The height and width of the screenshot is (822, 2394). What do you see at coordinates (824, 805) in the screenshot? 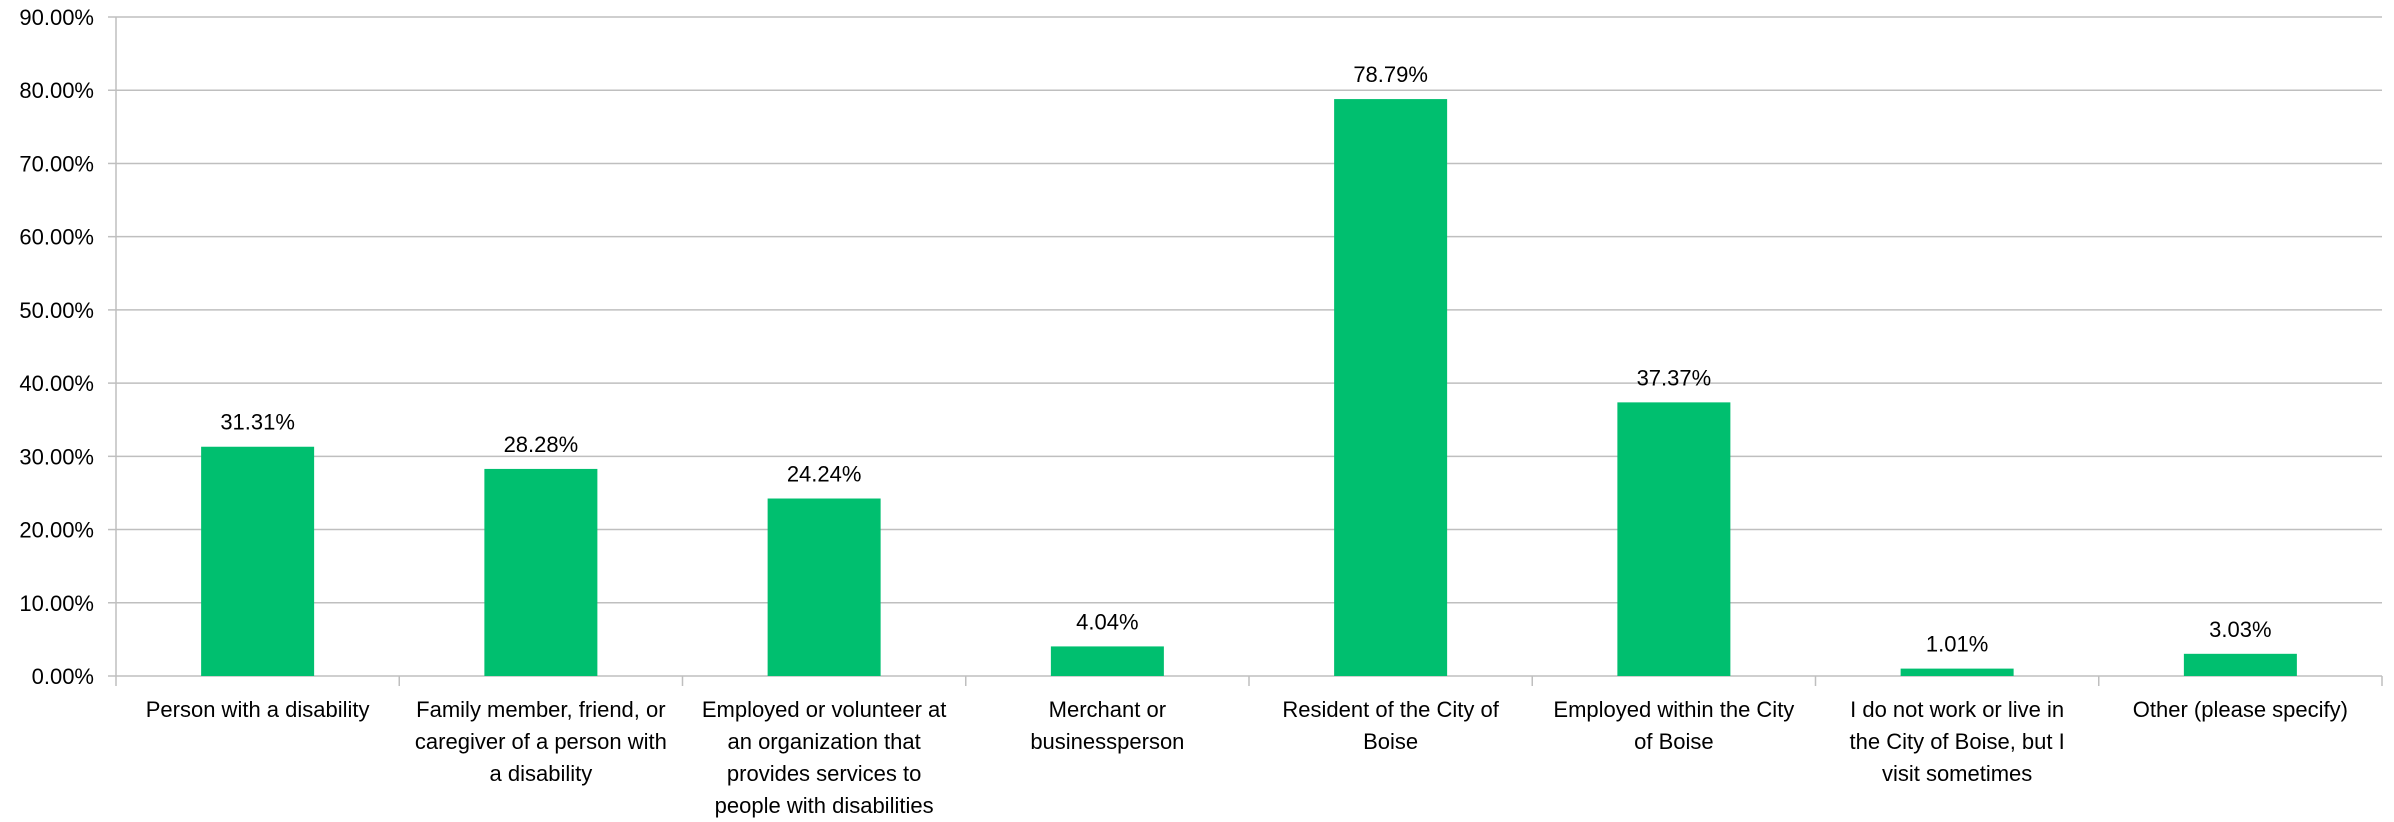
I see `category-label: people with disabilities` at bounding box center [824, 805].